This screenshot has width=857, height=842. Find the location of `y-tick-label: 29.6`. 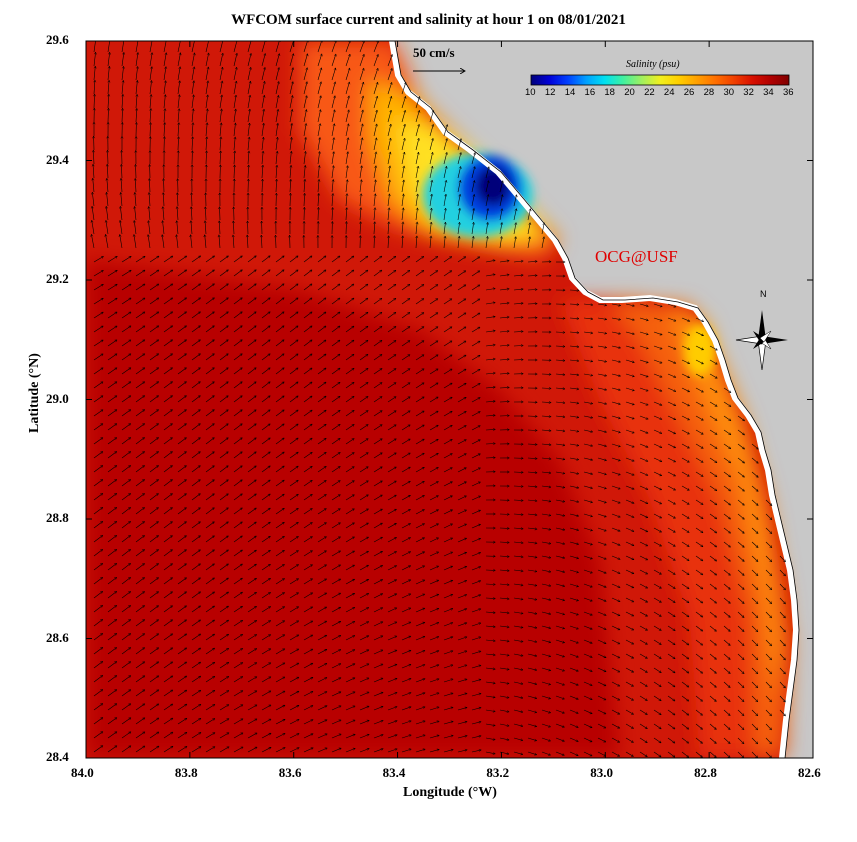

y-tick-label: 29.6 is located at coordinates (57, 39).